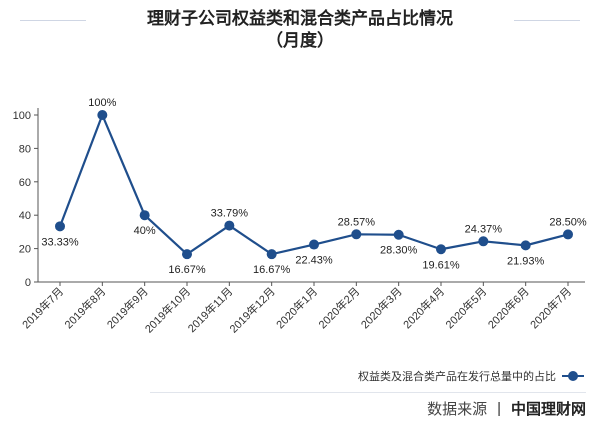 The height and width of the screenshot is (436, 600). I want to click on x-tick-label: 2020年4月, so click(423, 307).